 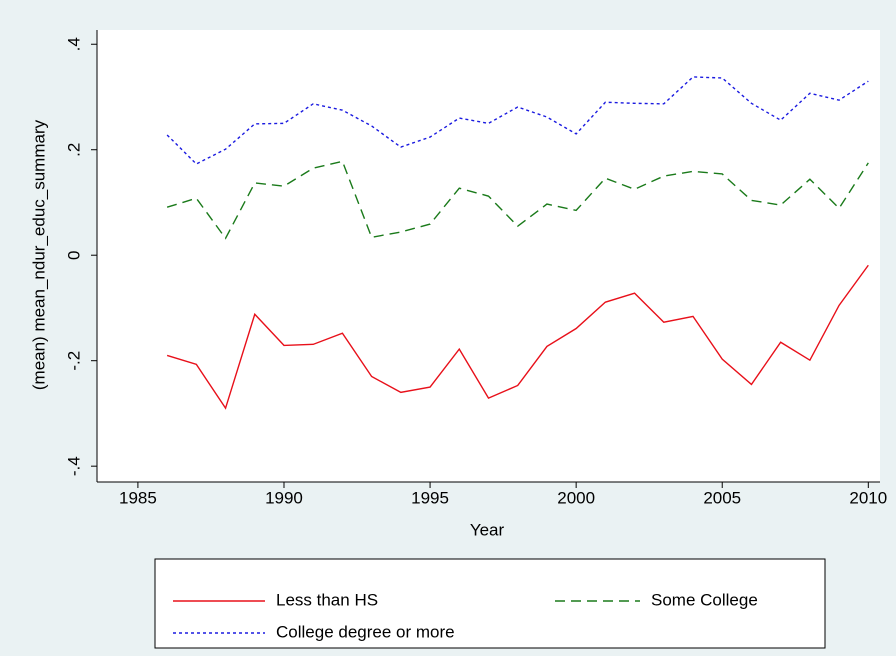 What do you see at coordinates (868, 497) in the screenshot?
I see `x-tick-label: 2010` at bounding box center [868, 497].